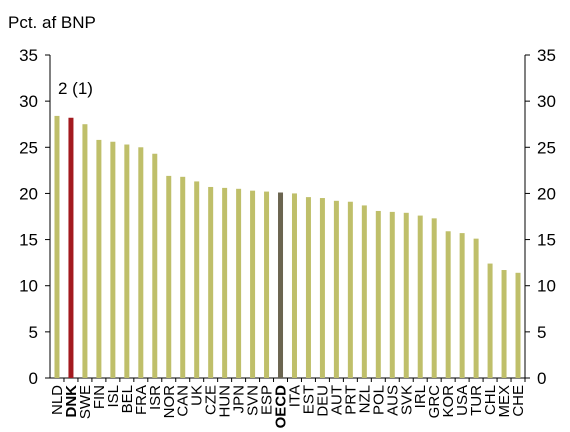 Image resolution: width=570 pixels, height=432 pixels. I want to click on y-tick-label-right: 30, so click(546, 101).